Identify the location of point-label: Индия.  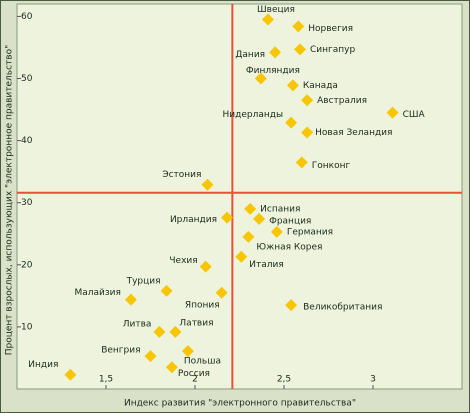
(43, 365).